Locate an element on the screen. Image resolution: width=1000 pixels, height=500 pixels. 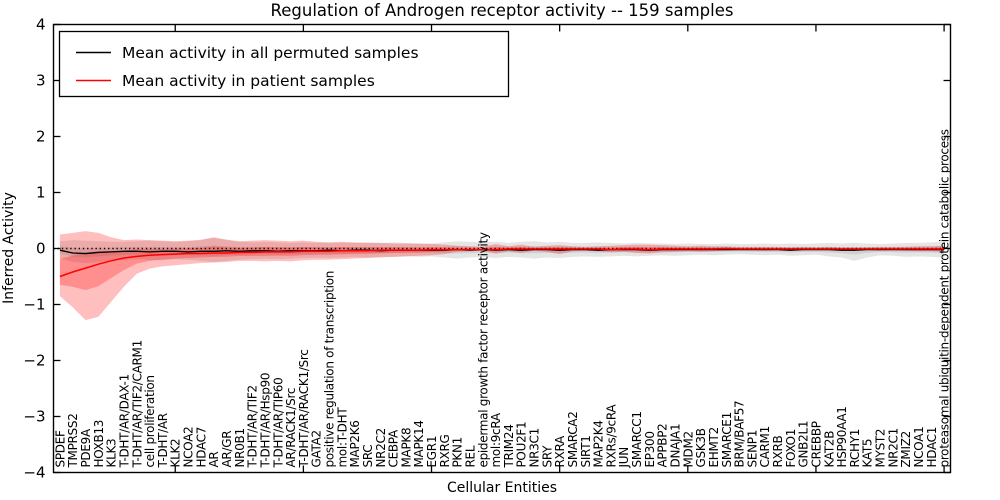
x-tick-label: CREBBP is located at coordinates (816, 444).